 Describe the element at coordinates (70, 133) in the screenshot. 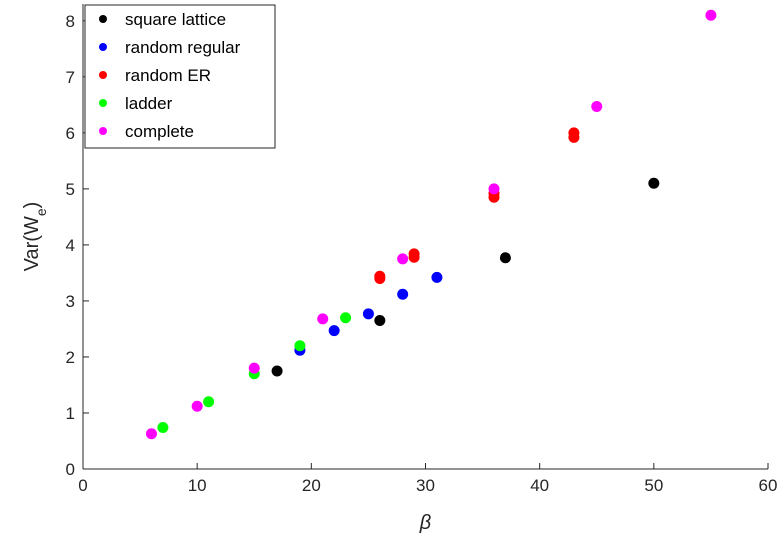

I see `y-tick-label: 6` at that location.